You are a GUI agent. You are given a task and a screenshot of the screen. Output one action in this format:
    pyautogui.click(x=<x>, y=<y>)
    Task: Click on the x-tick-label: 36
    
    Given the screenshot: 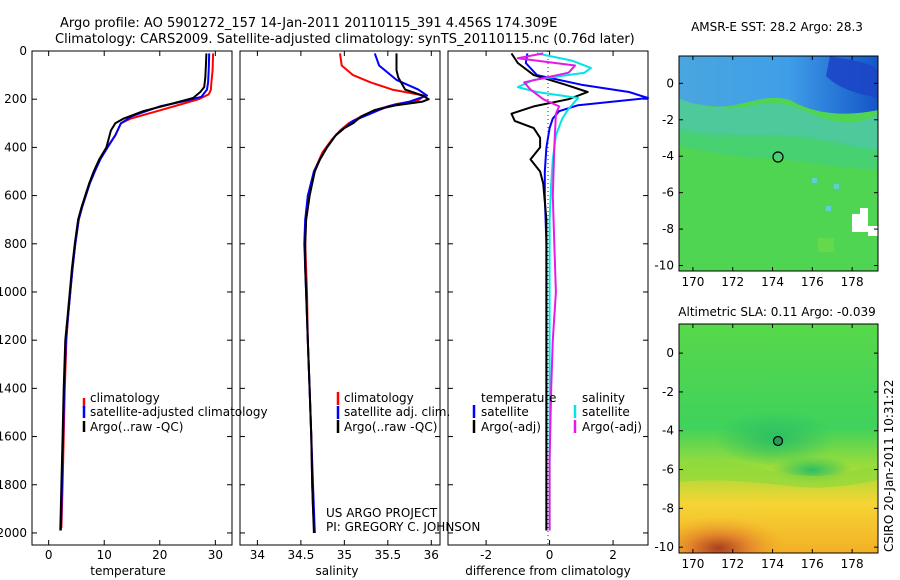 What is the action you would take?
    pyautogui.click(x=431, y=555)
    